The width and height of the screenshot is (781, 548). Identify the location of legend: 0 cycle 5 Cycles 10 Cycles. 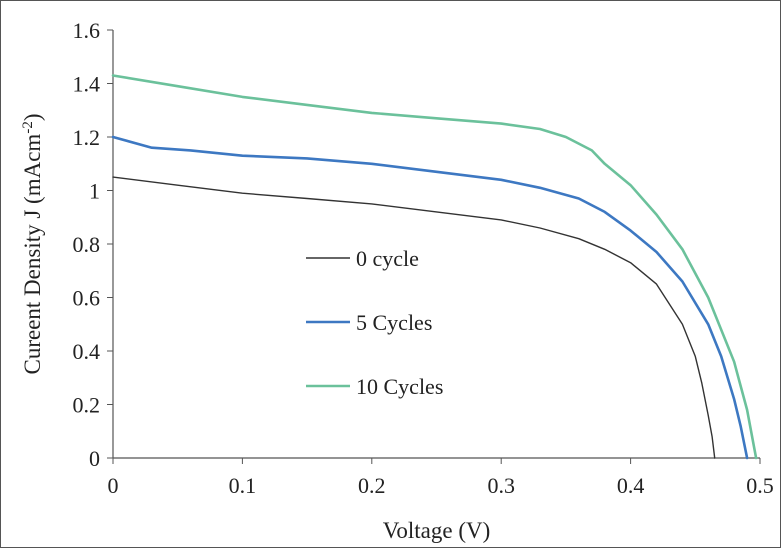
(374, 322).